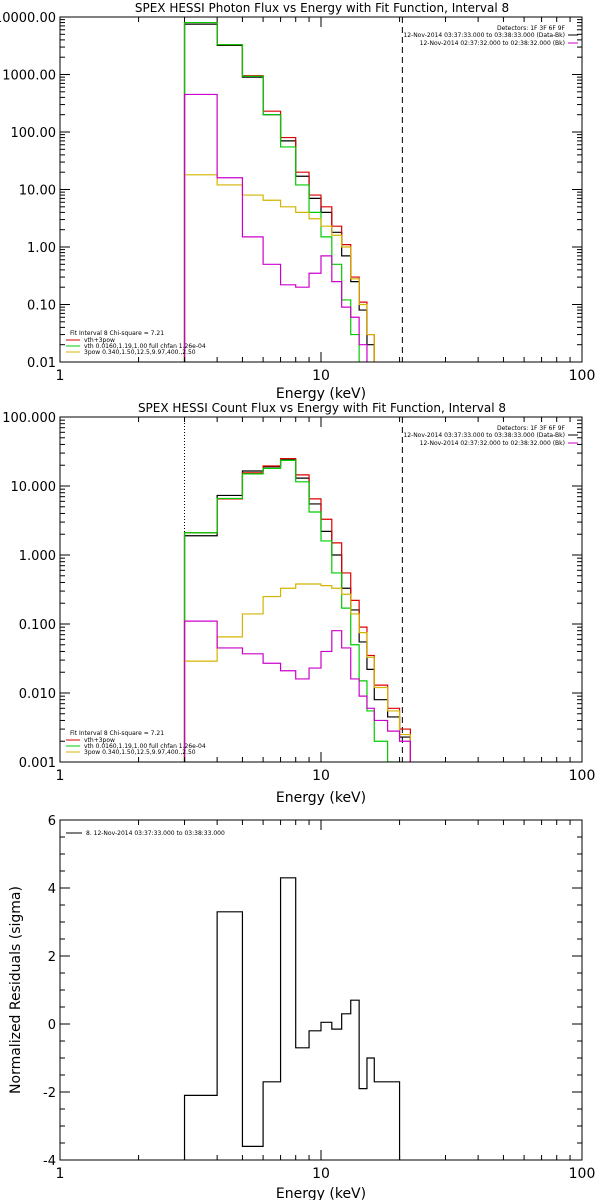  I want to click on y-tick-label: 0.01, so click(41, 363).